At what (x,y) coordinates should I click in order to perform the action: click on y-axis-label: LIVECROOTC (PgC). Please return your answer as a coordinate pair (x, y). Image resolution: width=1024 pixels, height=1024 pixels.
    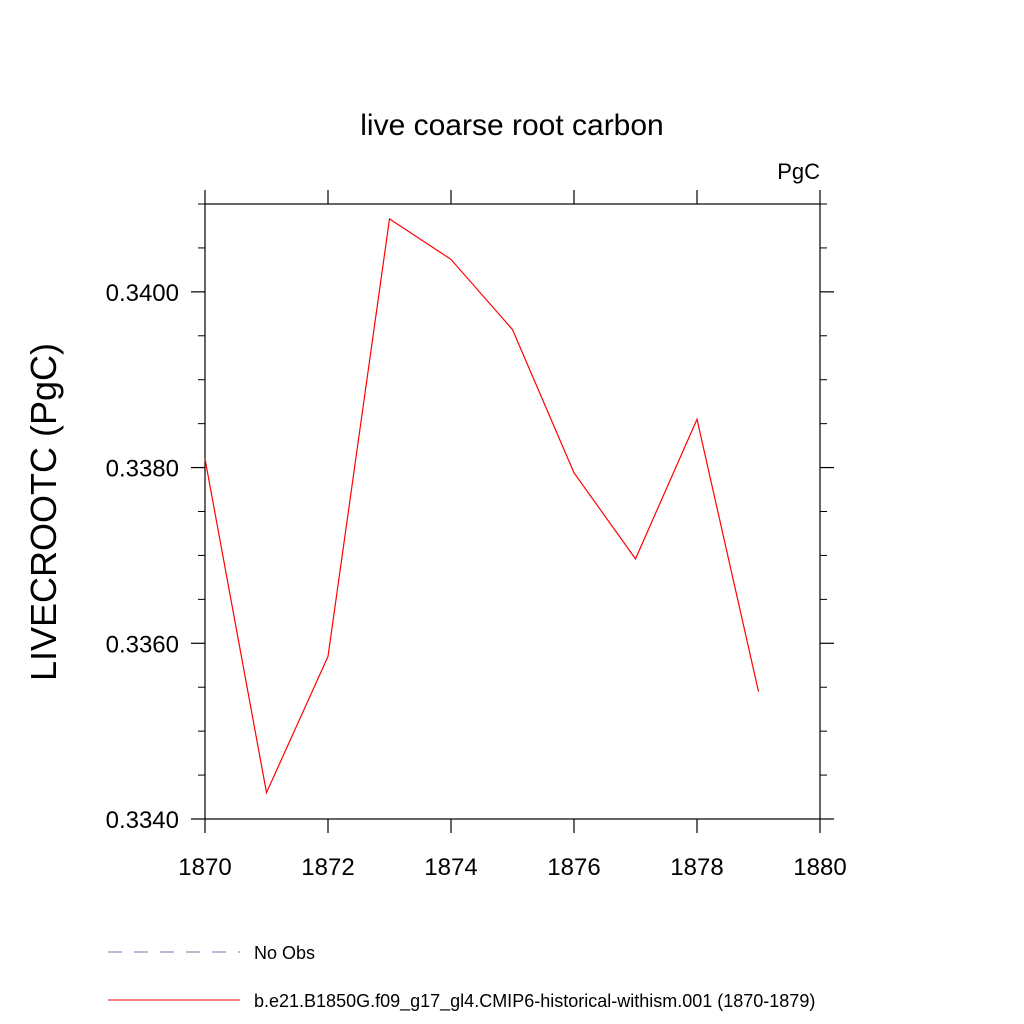
    Looking at the image, I should click on (43, 512).